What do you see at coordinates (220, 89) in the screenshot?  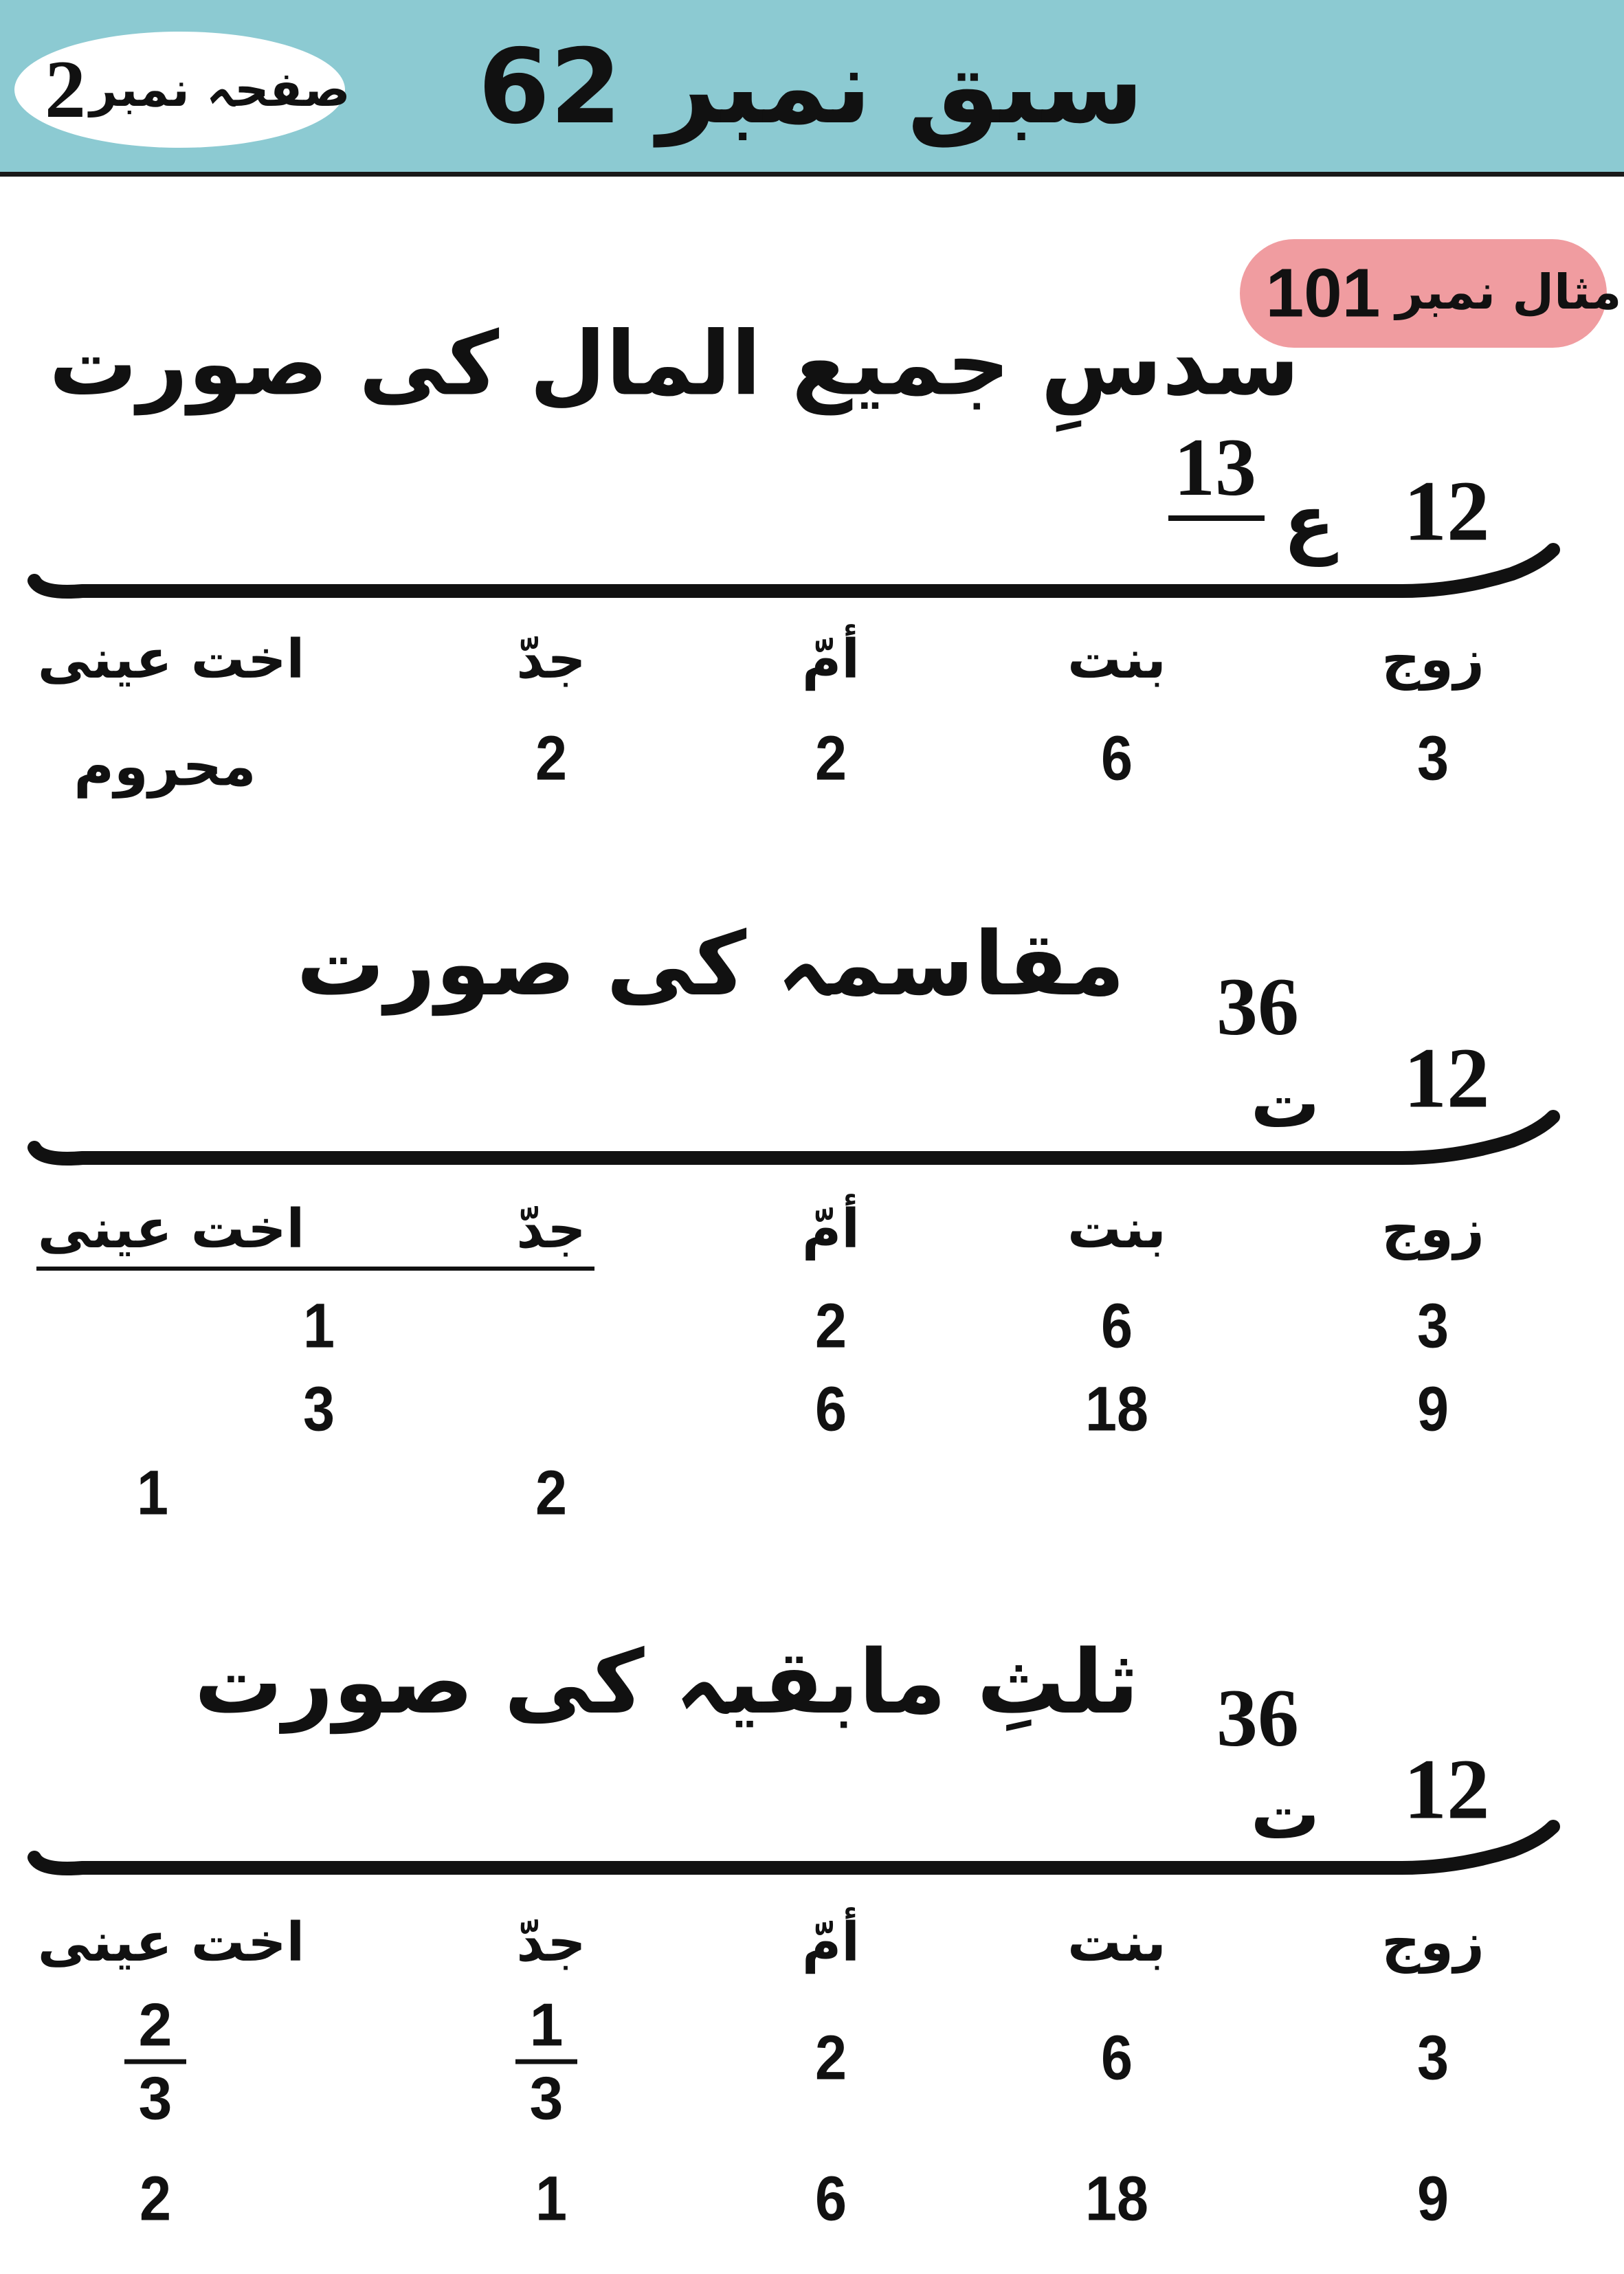 I see `page-label: صفحہ نمبر` at bounding box center [220, 89].